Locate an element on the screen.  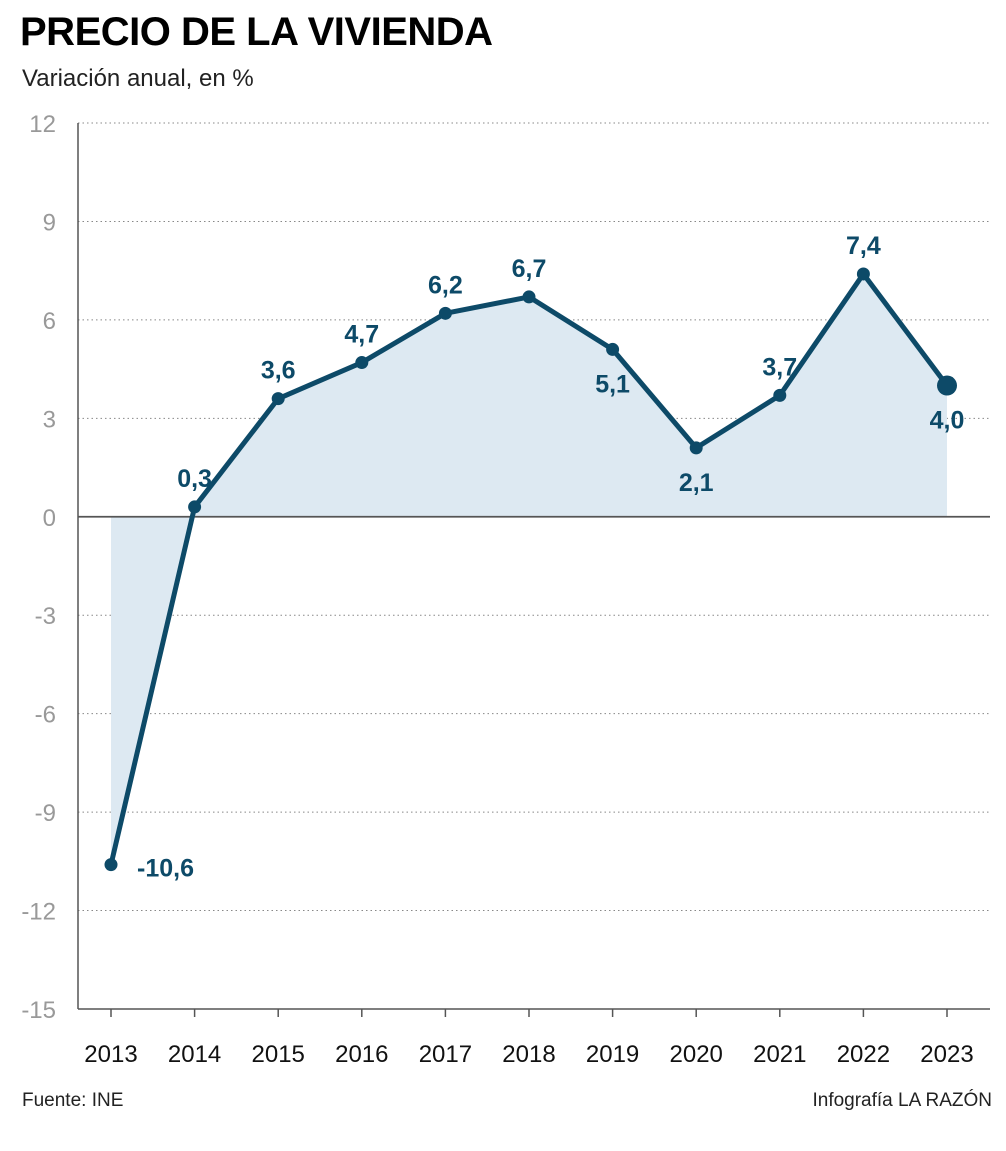
data-label: 5,1 is located at coordinates (612, 384).